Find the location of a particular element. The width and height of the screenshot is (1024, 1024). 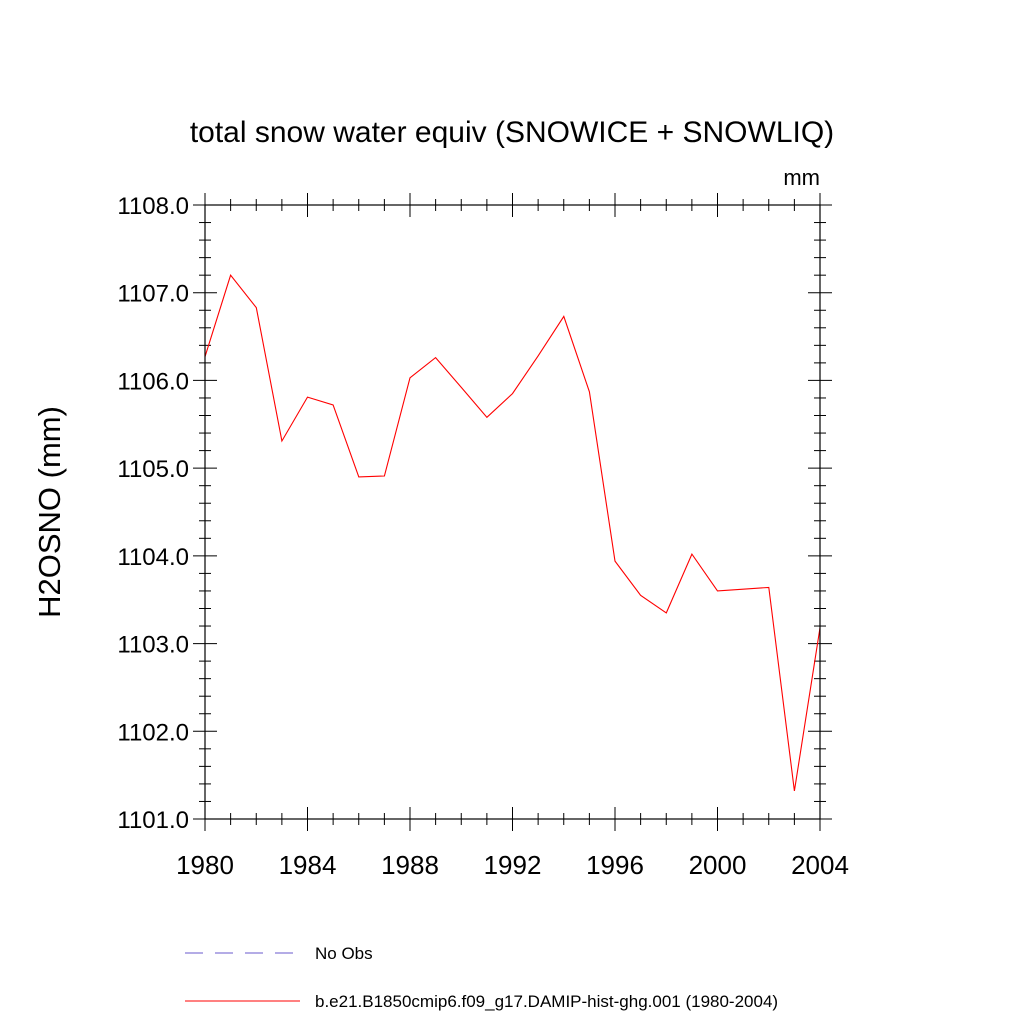

y-tick-label: 1106.0 is located at coordinates (153, 381).